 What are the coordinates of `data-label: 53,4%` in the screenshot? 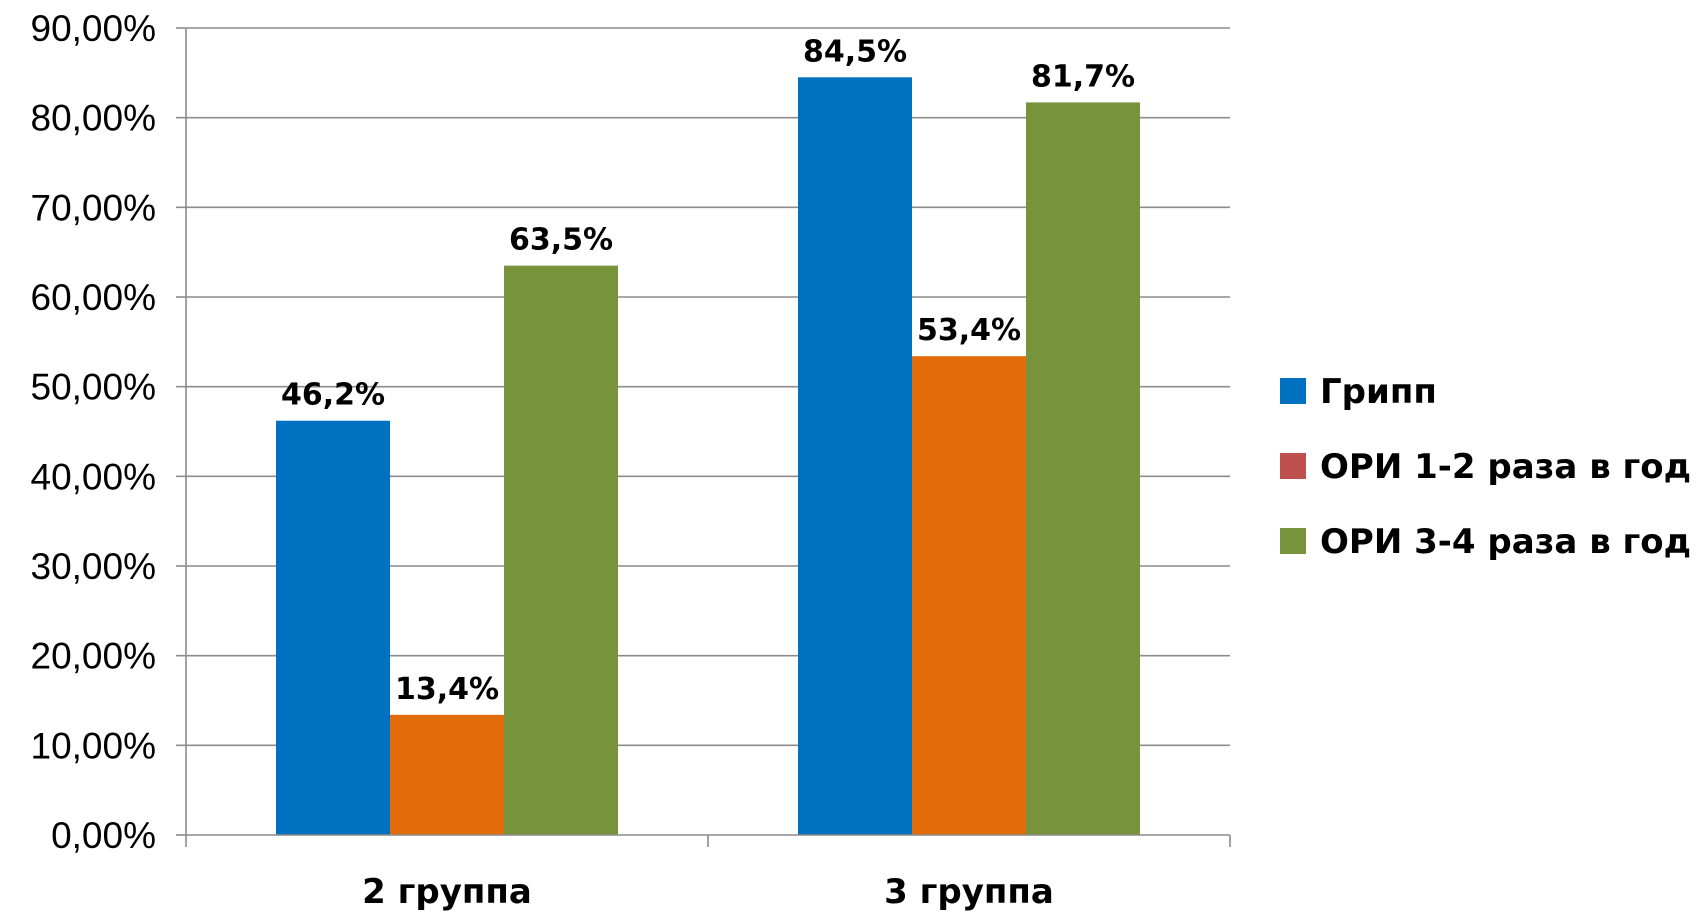 It's located at (969, 330).